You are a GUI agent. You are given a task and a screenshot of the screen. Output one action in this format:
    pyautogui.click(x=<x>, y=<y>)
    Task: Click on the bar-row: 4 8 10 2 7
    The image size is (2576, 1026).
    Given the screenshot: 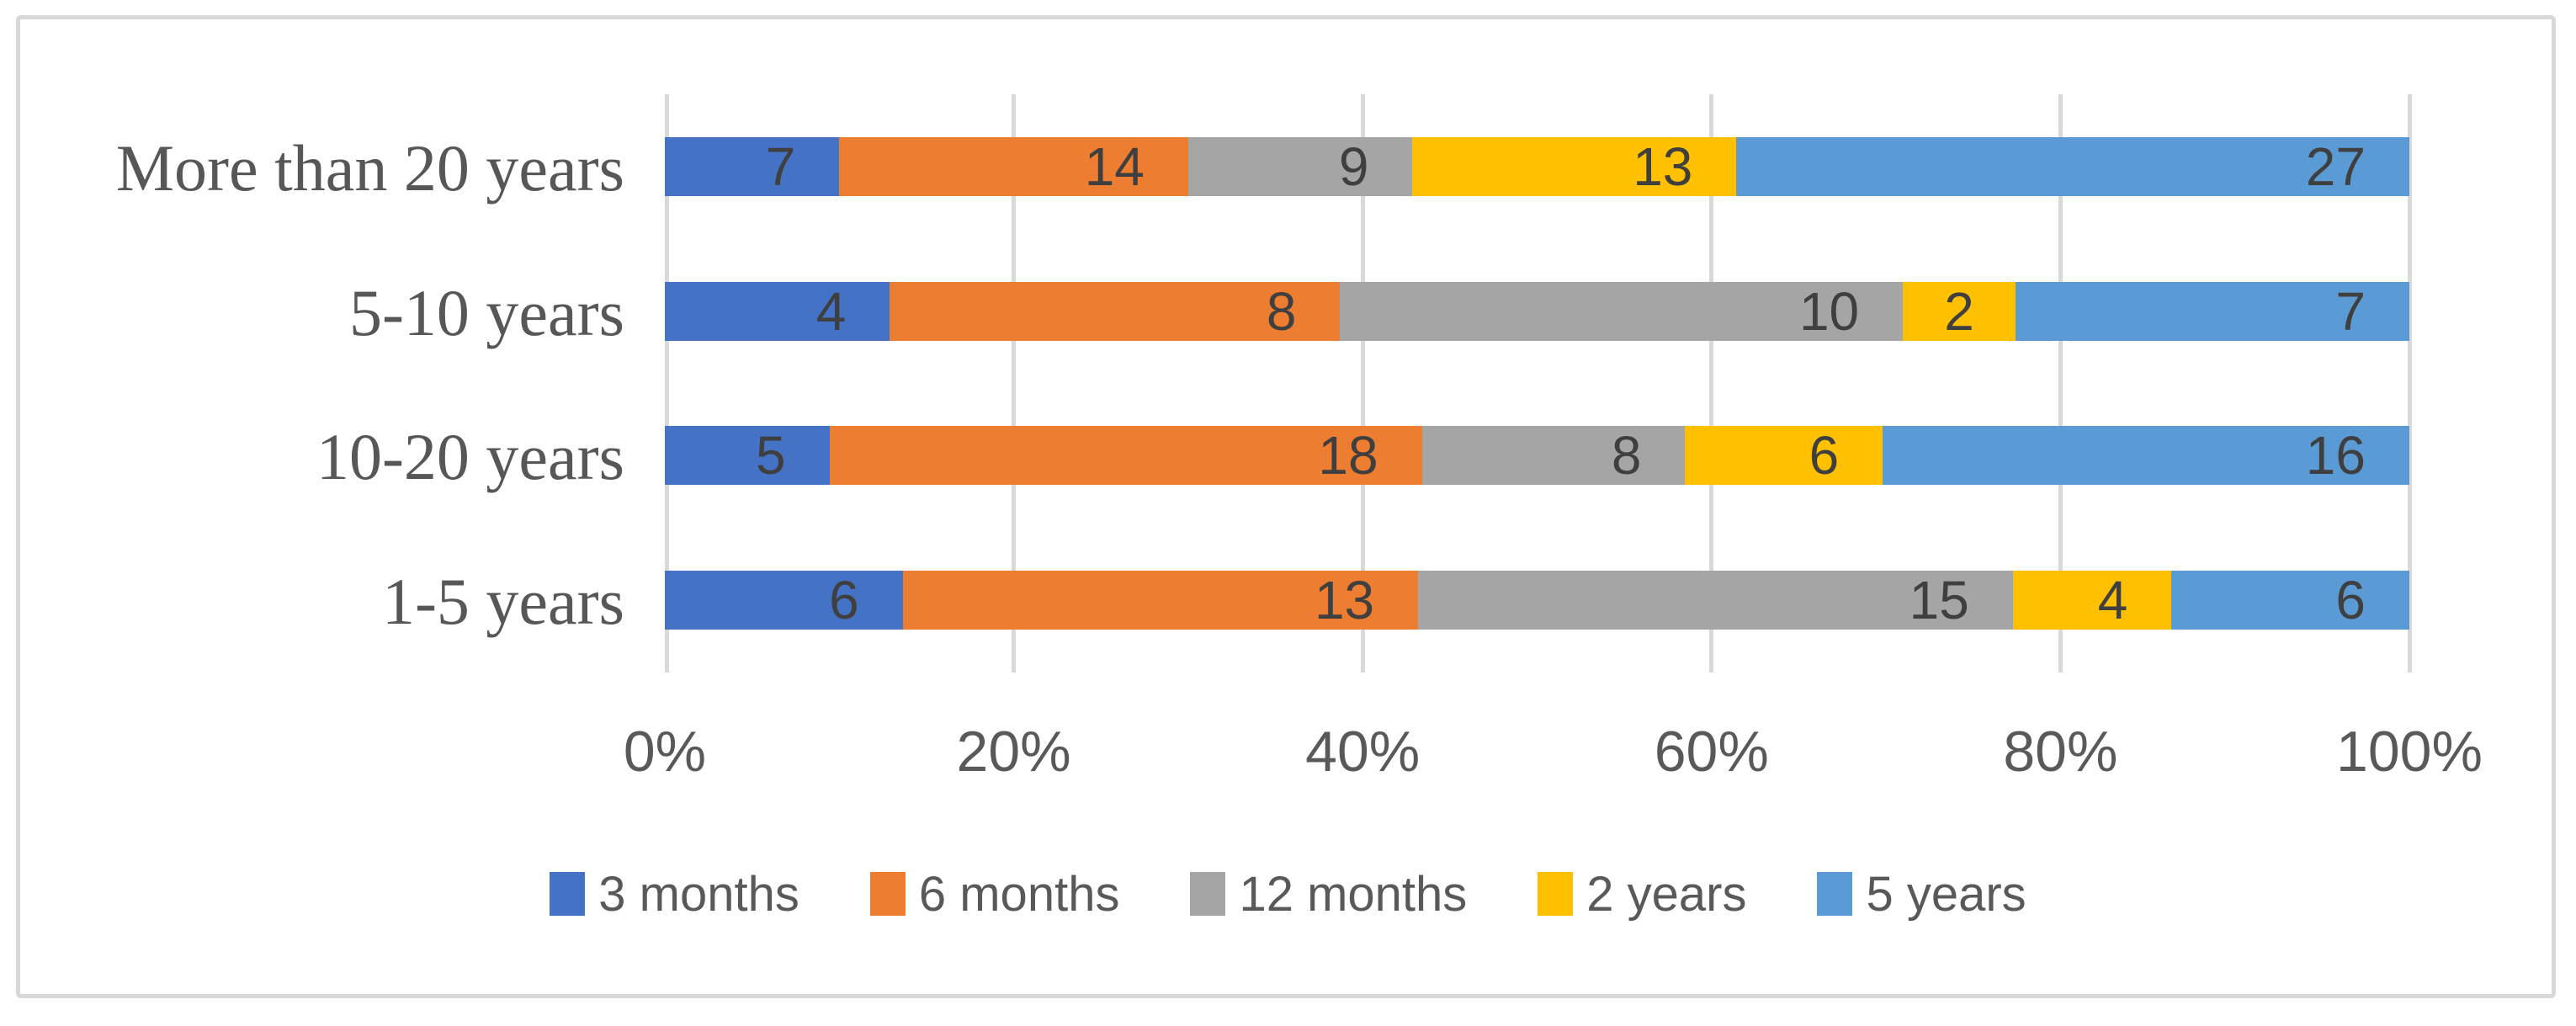 What is the action you would take?
    pyautogui.click(x=1537, y=311)
    